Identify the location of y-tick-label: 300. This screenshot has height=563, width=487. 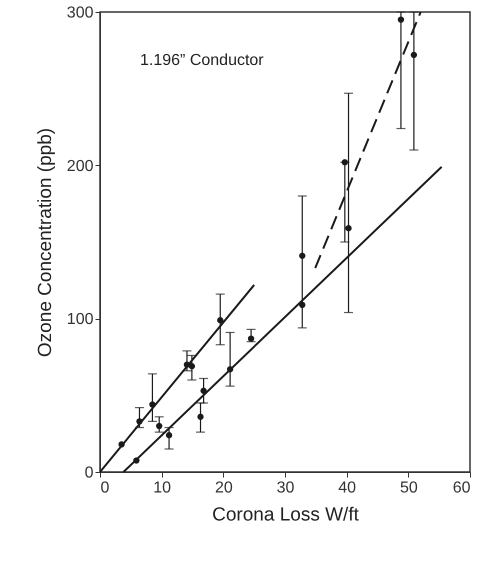
(80, 13).